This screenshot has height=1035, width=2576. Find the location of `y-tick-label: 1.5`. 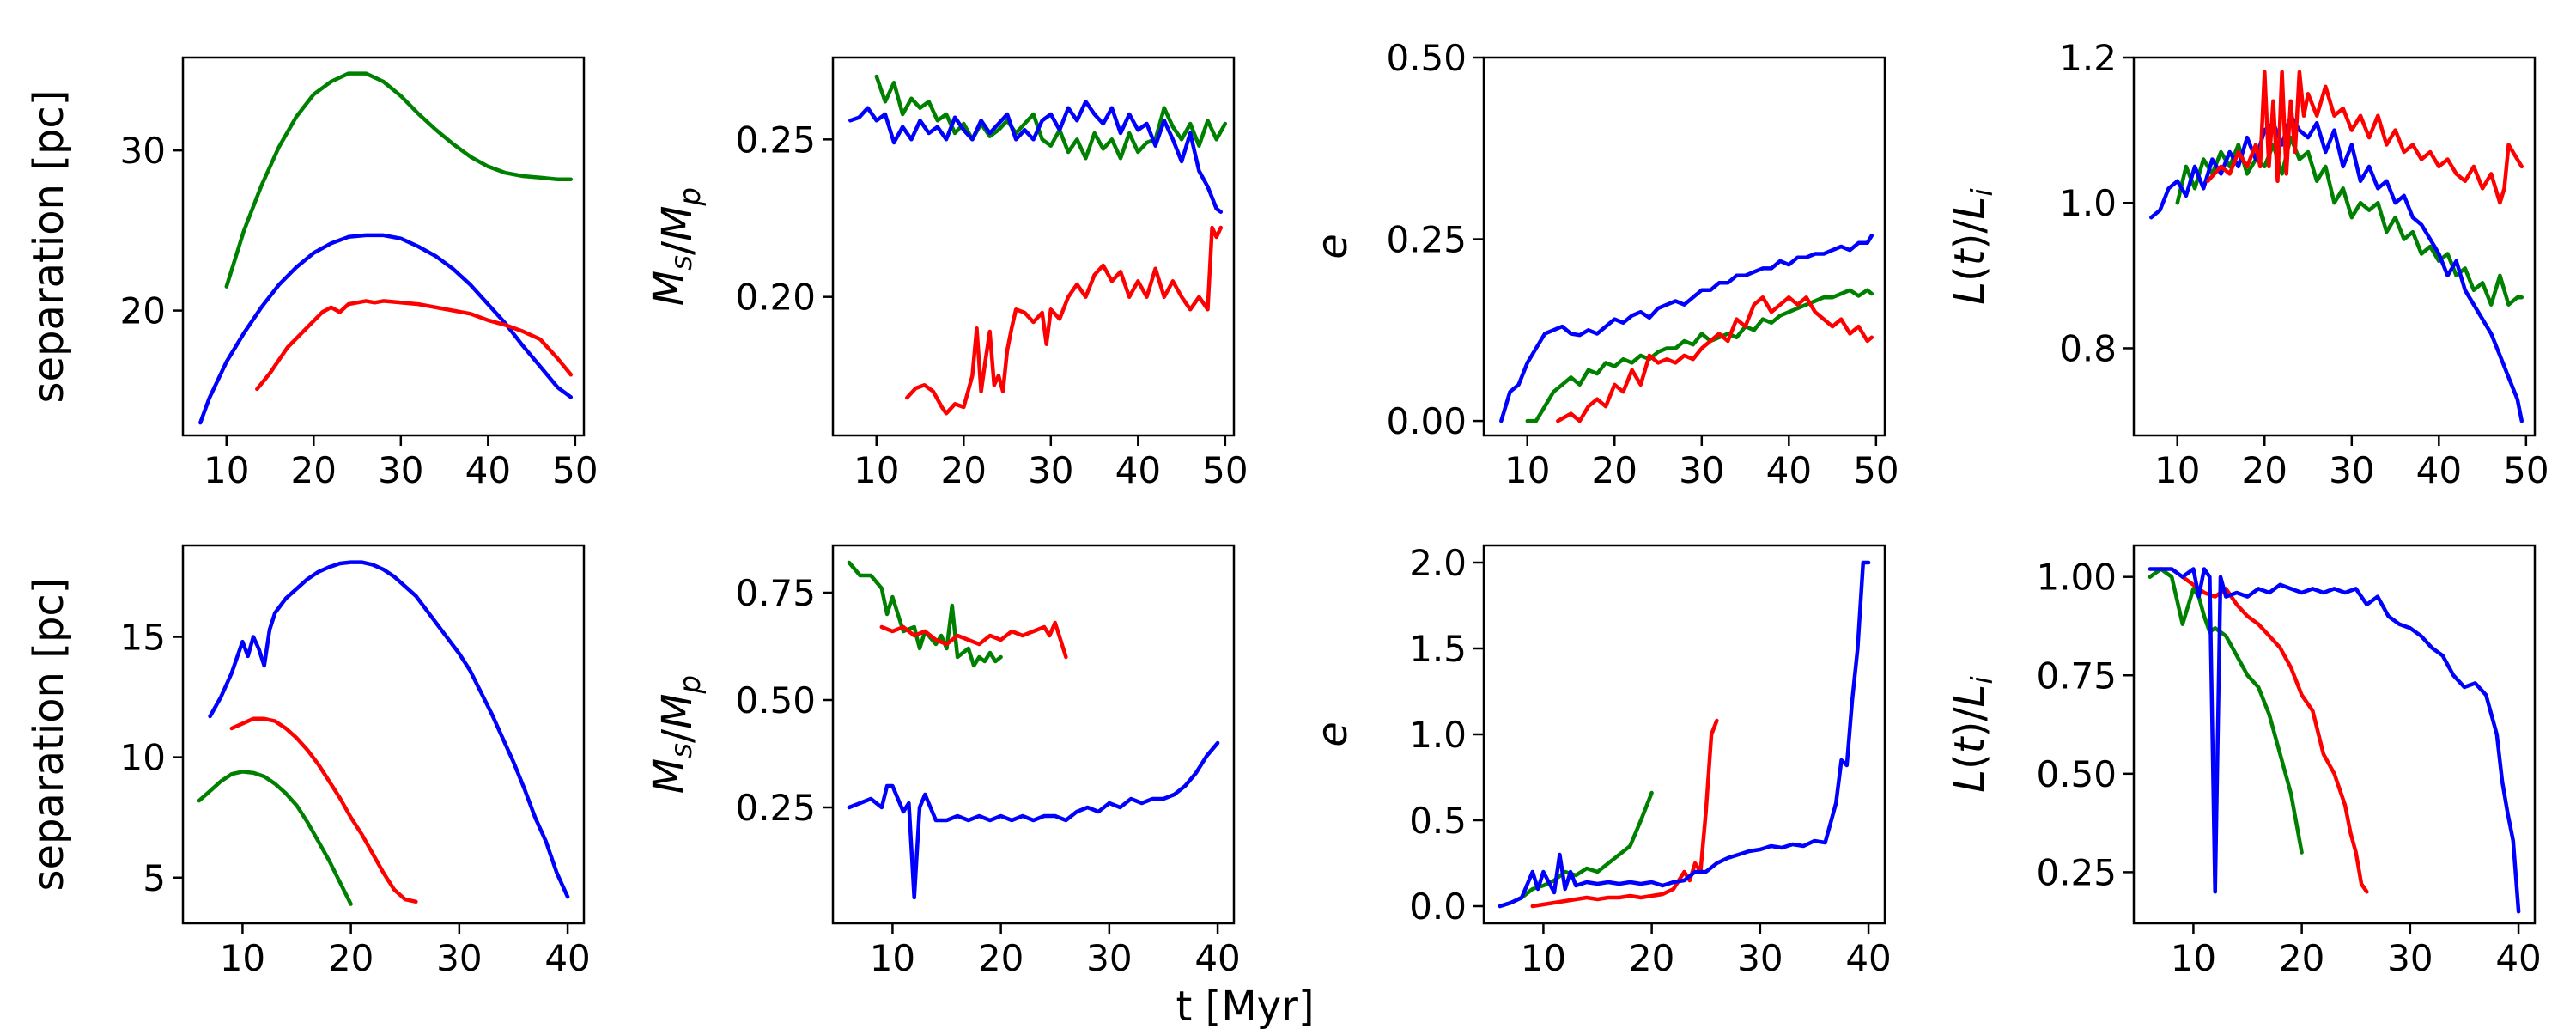

y-tick-label: 1.5 is located at coordinates (1438, 649).